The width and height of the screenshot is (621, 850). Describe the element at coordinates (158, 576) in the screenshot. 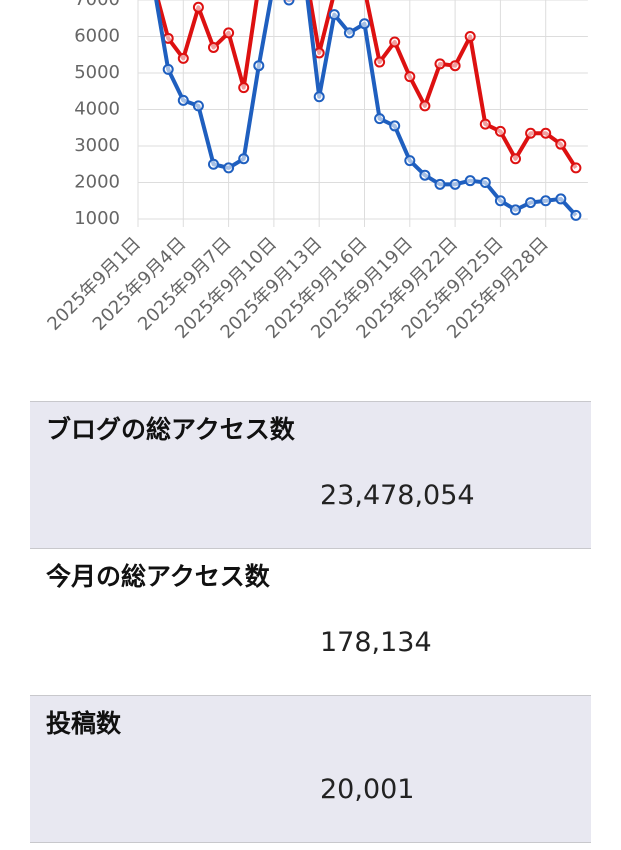

I see `stat-label: 今月の総アクセス数` at that location.